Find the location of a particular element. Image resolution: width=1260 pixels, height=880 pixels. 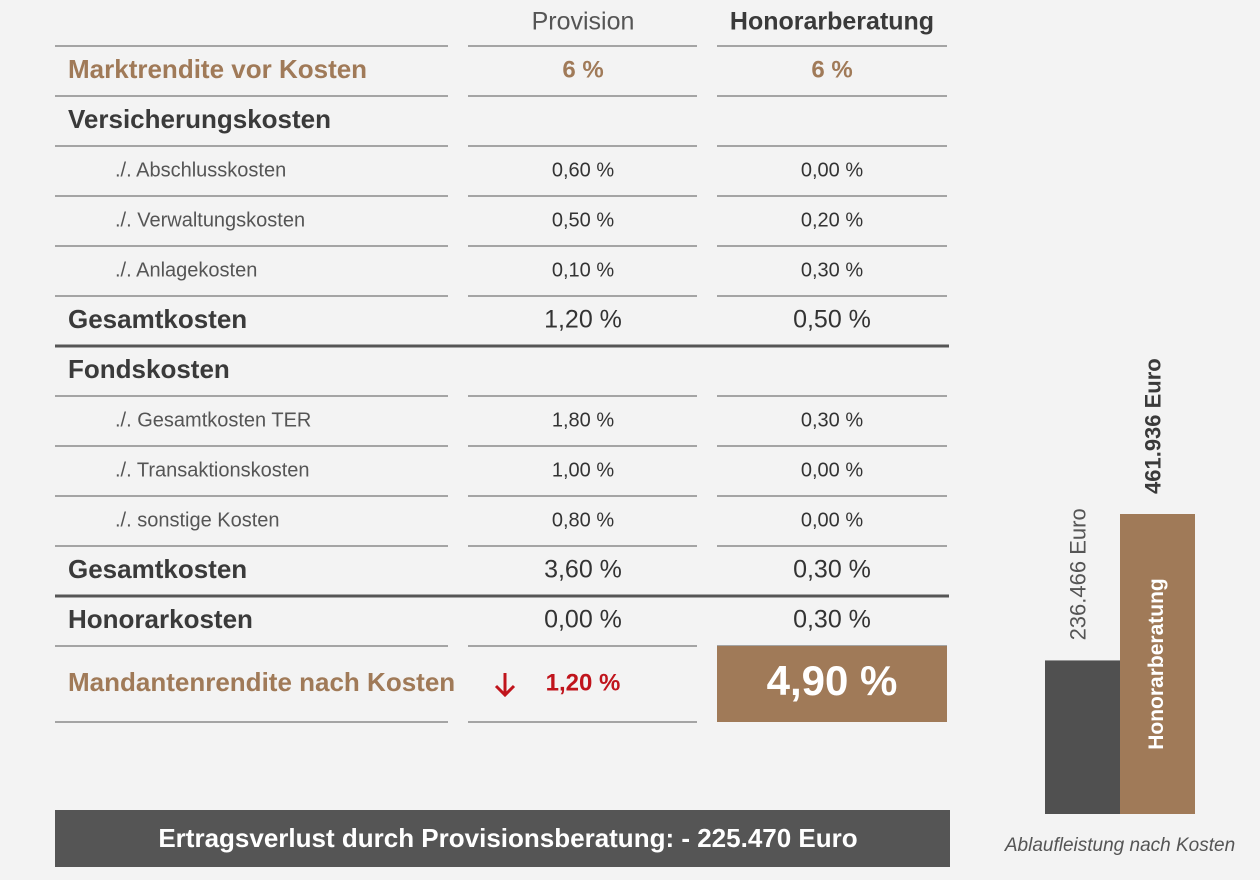

row-label: Versicherungskosten is located at coordinates (199, 119).